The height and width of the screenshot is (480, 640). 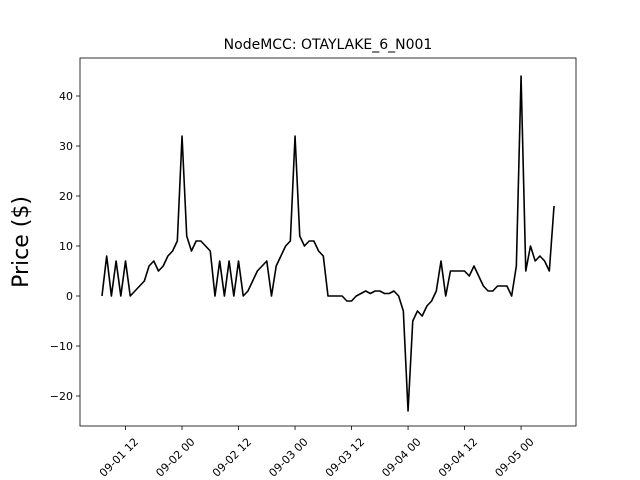 I want to click on y-tick-label: 10, so click(x=66, y=246).